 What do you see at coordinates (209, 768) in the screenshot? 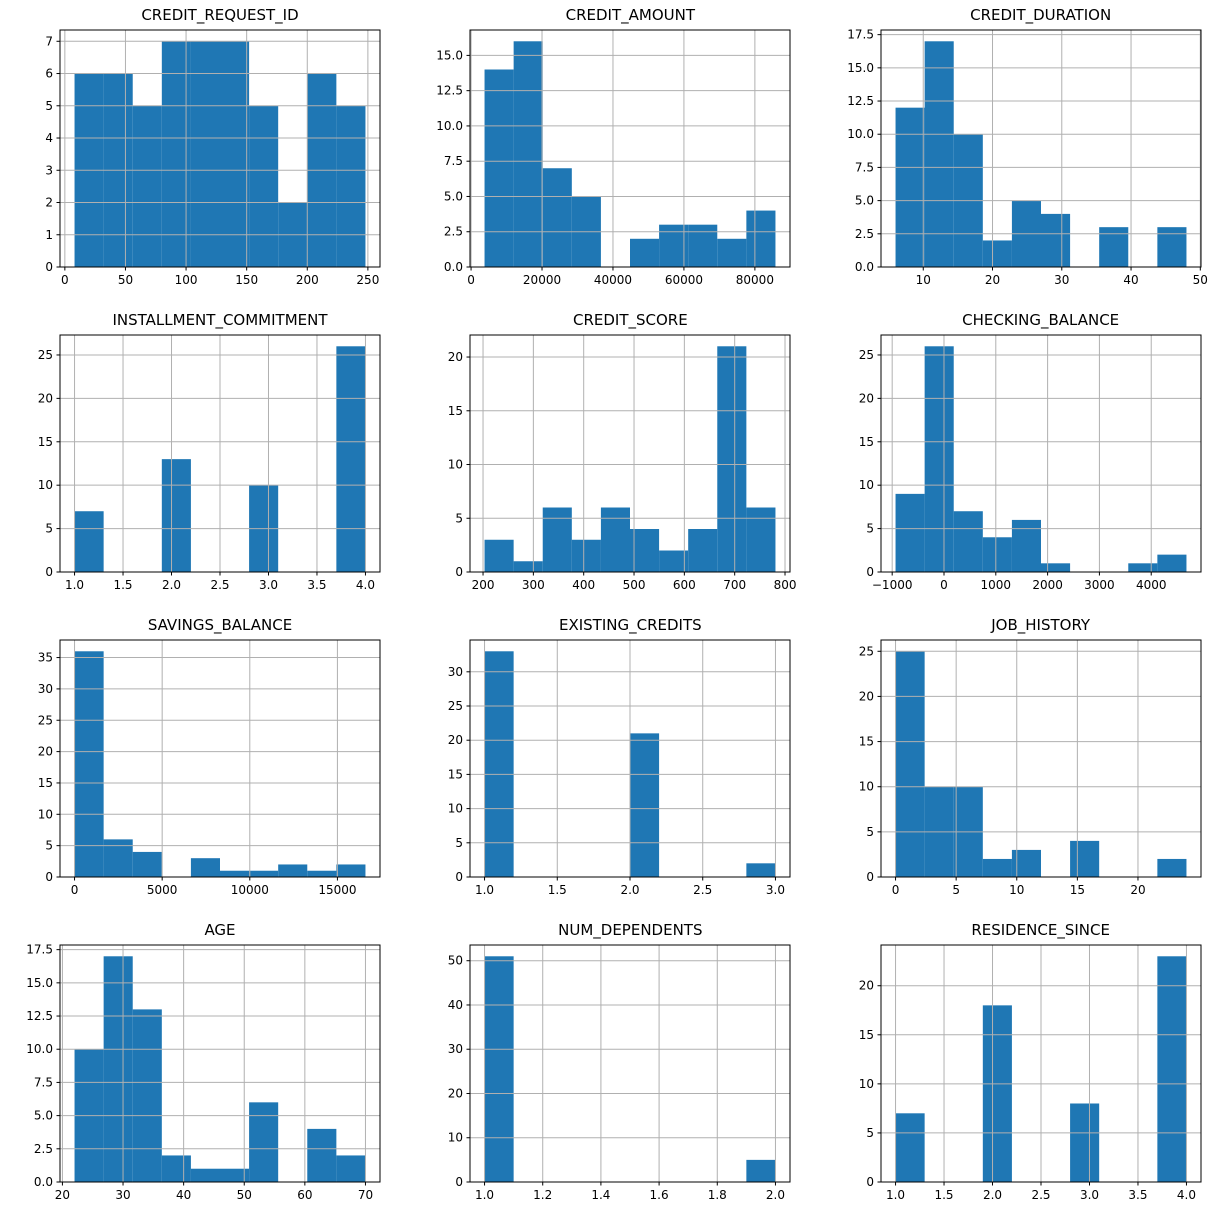
I see `plot-canvas: 0 5000 10000 15000 0 5 10 15 20 25 30 35` at bounding box center [209, 768].